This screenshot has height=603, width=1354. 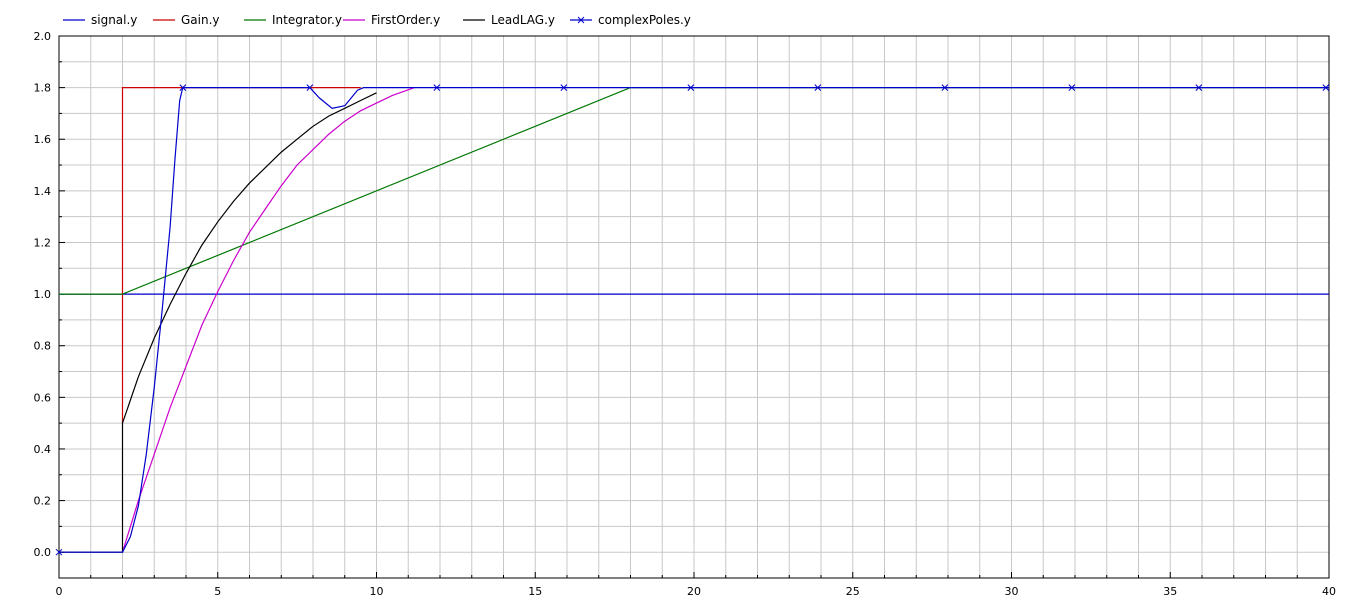 What do you see at coordinates (43, 36) in the screenshot?
I see `y-tick-label: 2.0` at bounding box center [43, 36].